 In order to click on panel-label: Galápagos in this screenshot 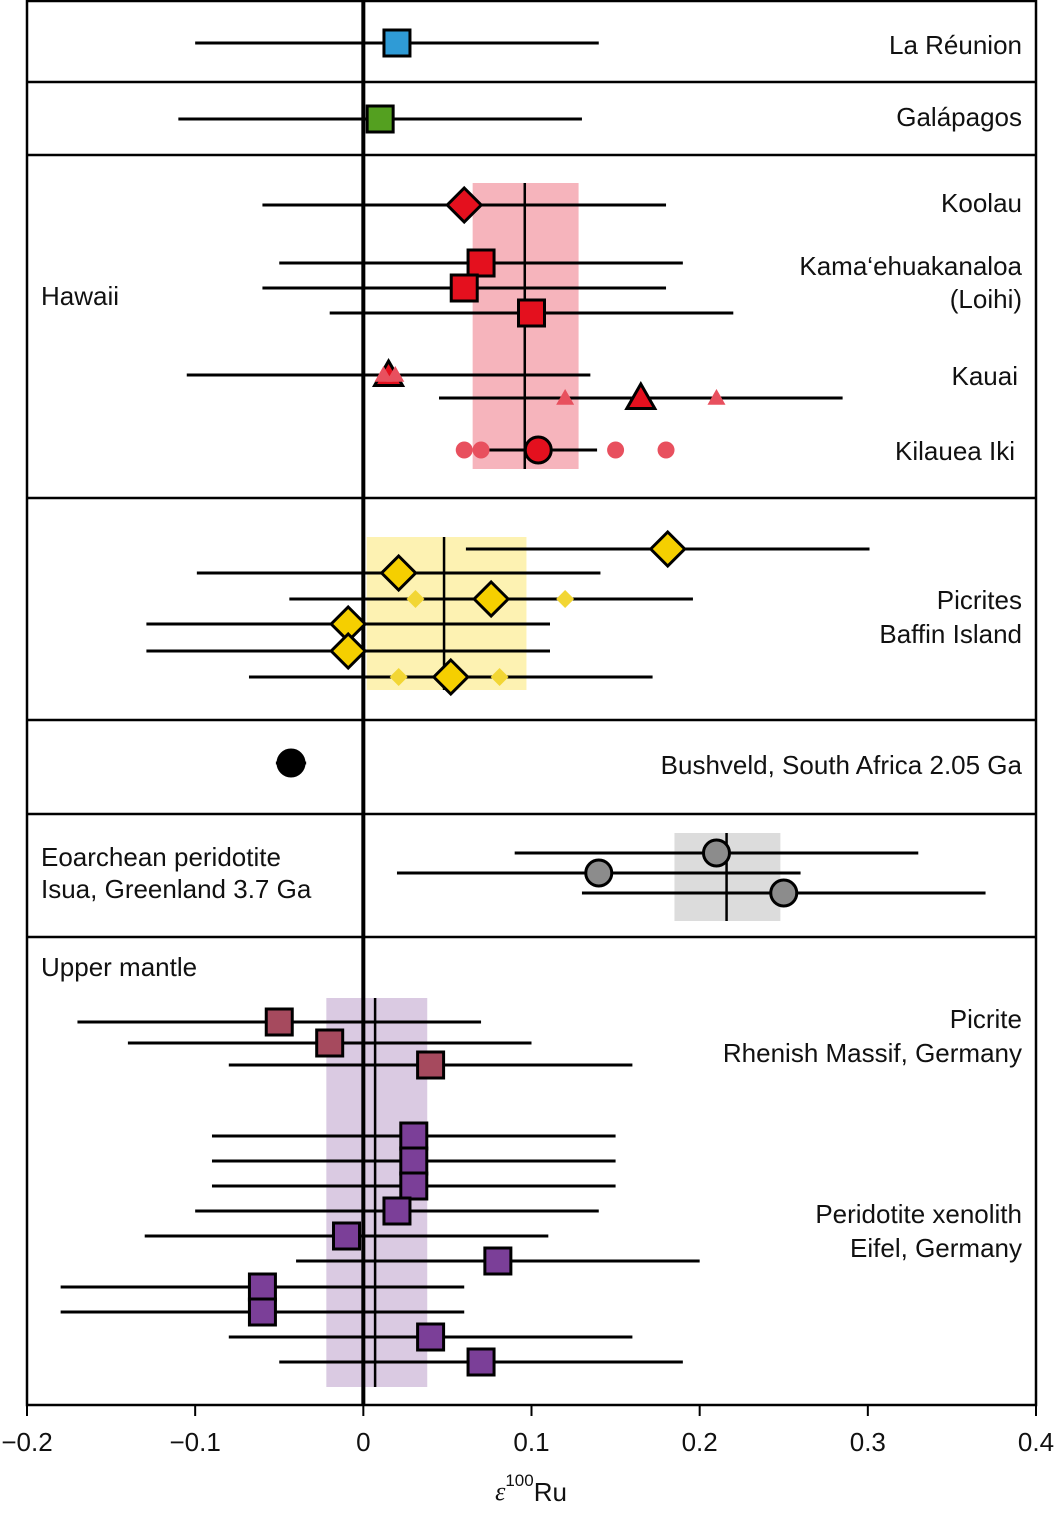, I will do `click(959, 117)`.